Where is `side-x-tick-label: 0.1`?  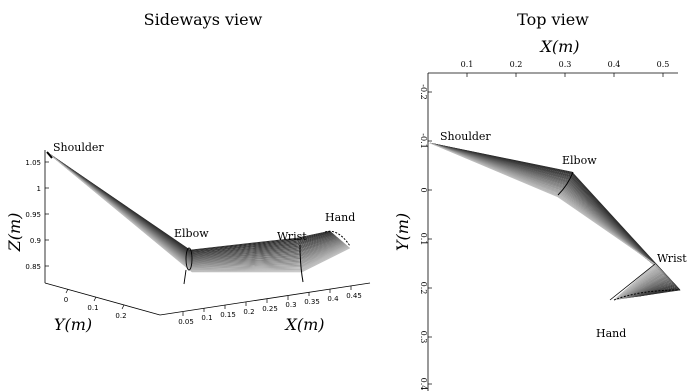 side-x-tick-label: 0.1 is located at coordinates (206, 318).